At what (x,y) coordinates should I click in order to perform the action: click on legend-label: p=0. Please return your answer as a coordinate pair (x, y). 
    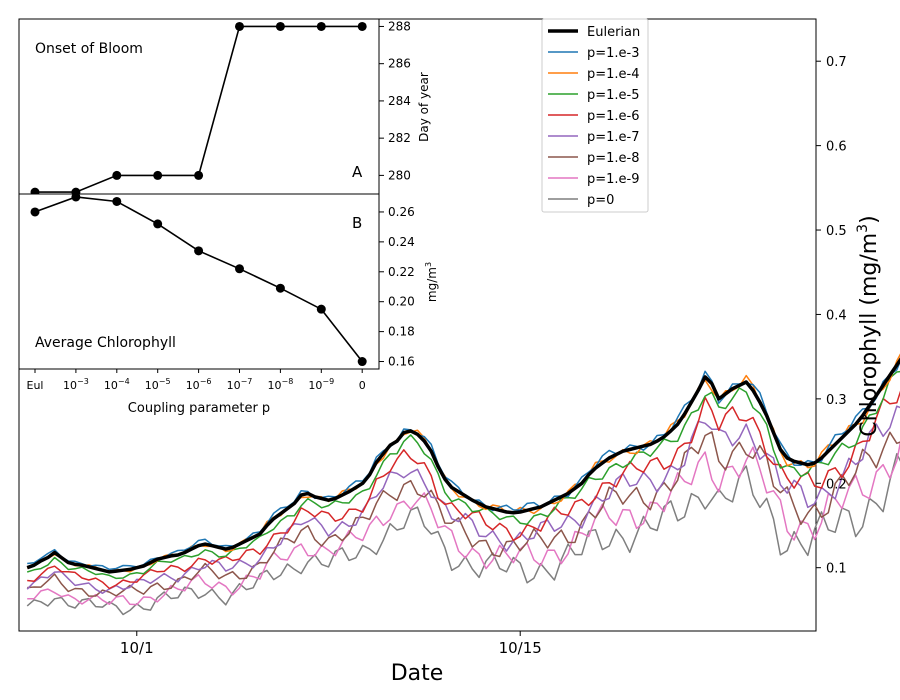
    Looking at the image, I should click on (600, 200).